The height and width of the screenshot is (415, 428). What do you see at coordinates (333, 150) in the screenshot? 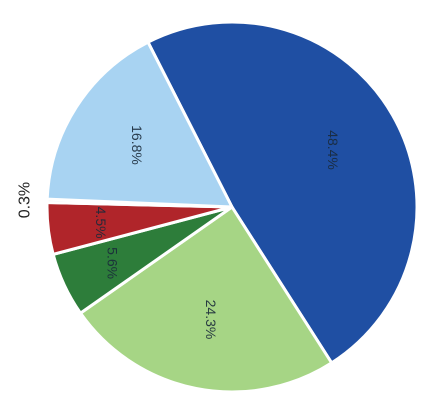
I see `slice-data-label: 48.4%` at bounding box center [333, 150].